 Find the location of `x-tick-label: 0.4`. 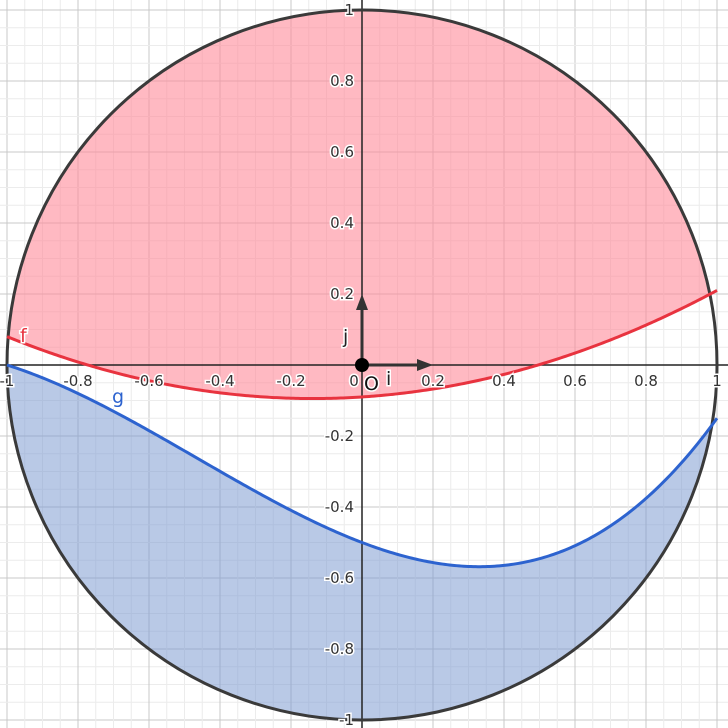

x-tick-label: 0.4 is located at coordinates (504, 381).